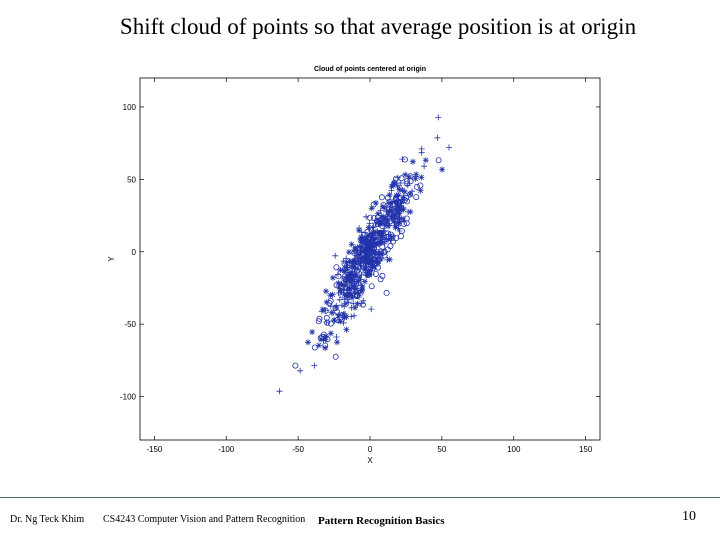 This screenshot has width=720, height=540. I want to click on y-tick-label: -100, so click(128, 397).